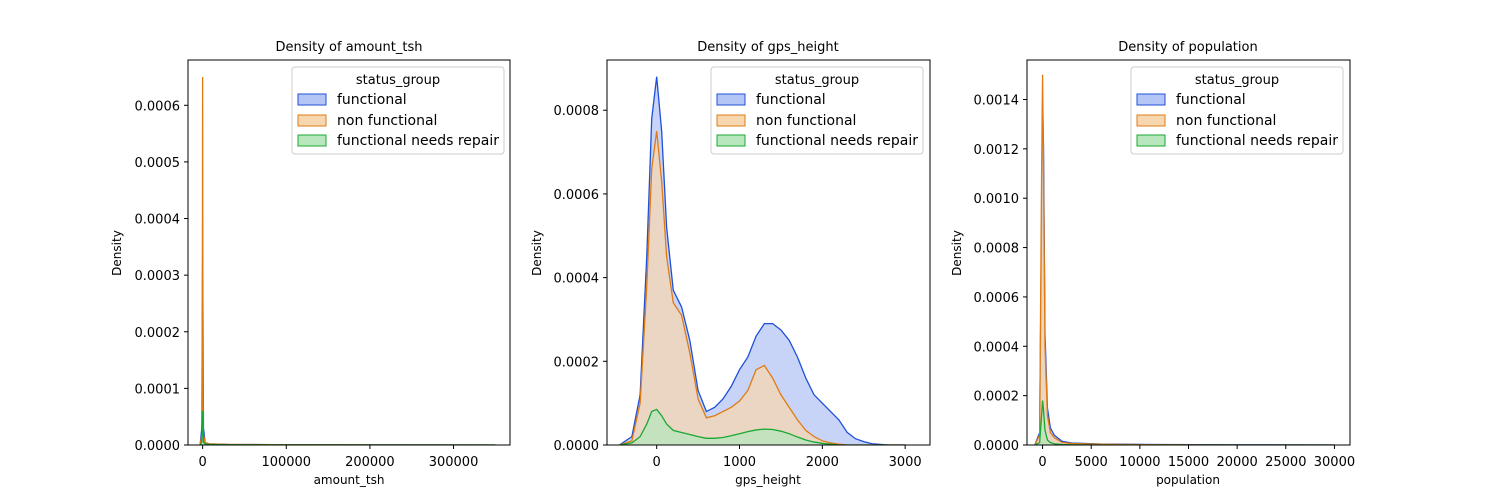 Image resolution: width=1500 pixels, height=500 pixels. I want to click on x-tick-label: 10000, so click(1139, 462).